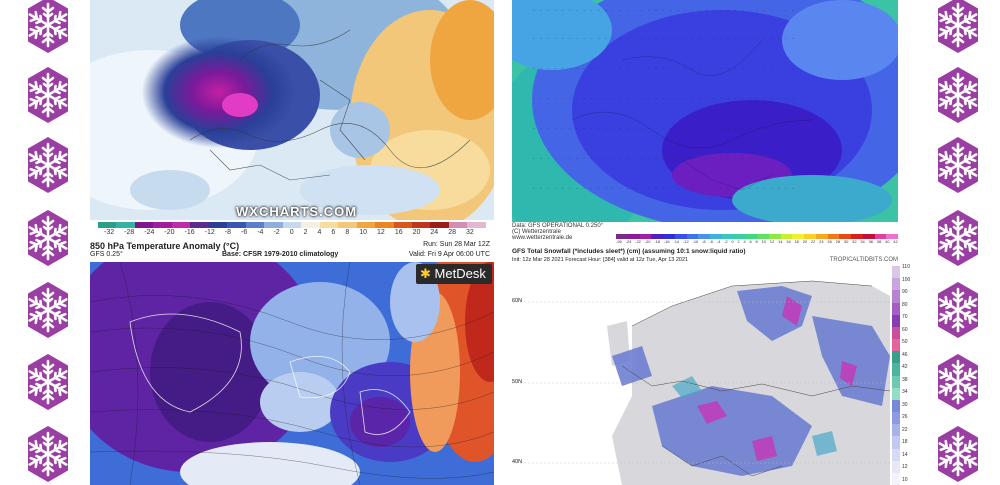 Image resolution: width=1000 pixels, height=485 pixels. Describe the element at coordinates (676, 241) in the screenshot. I see `wetterzentrale-colorbar-tick: -14` at that location.